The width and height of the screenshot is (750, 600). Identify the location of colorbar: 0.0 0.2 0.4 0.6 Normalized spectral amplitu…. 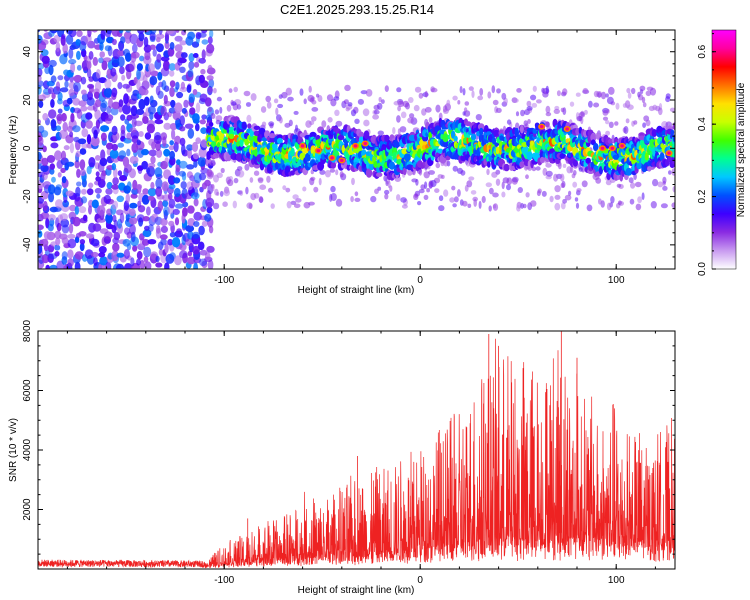
(722, 152).